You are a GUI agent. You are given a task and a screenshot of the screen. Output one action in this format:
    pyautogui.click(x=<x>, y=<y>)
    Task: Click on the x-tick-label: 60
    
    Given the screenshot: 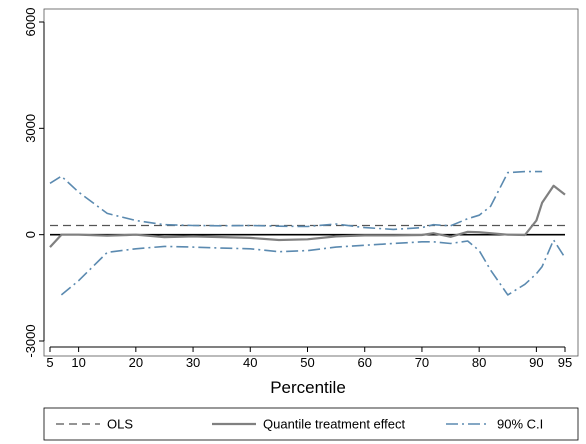 What is the action you would take?
    pyautogui.click(x=364, y=362)
    